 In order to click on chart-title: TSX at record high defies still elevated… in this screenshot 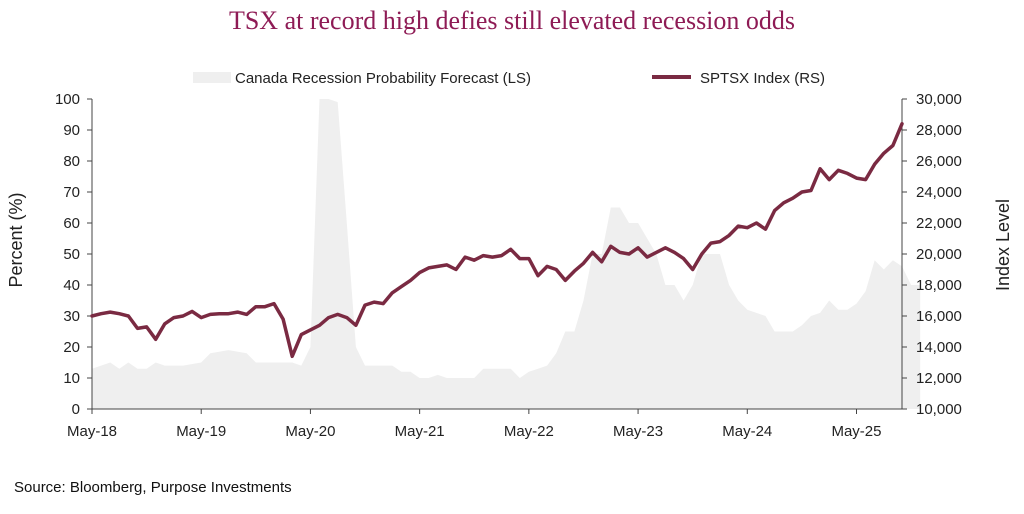, I will do `click(512, 20)`.